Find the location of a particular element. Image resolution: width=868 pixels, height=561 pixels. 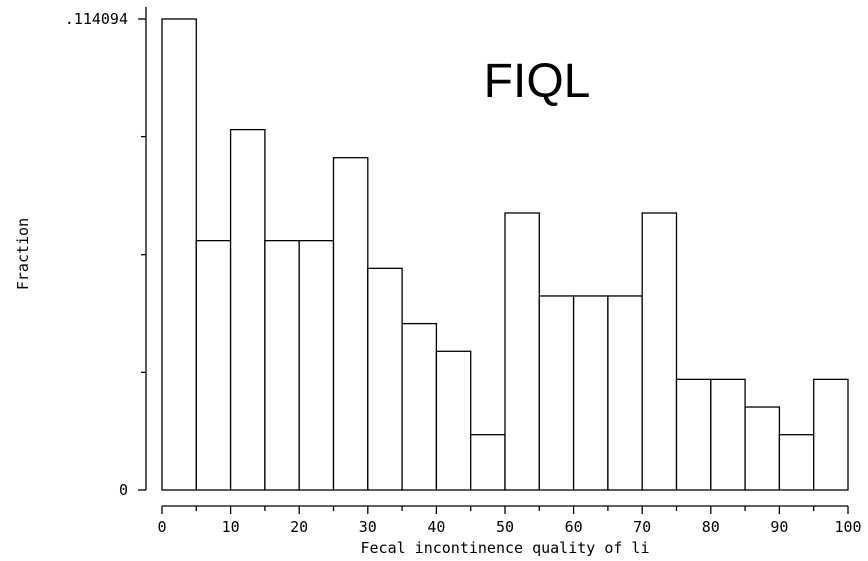

x-tick-label: 60 is located at coordinates (574, 527).